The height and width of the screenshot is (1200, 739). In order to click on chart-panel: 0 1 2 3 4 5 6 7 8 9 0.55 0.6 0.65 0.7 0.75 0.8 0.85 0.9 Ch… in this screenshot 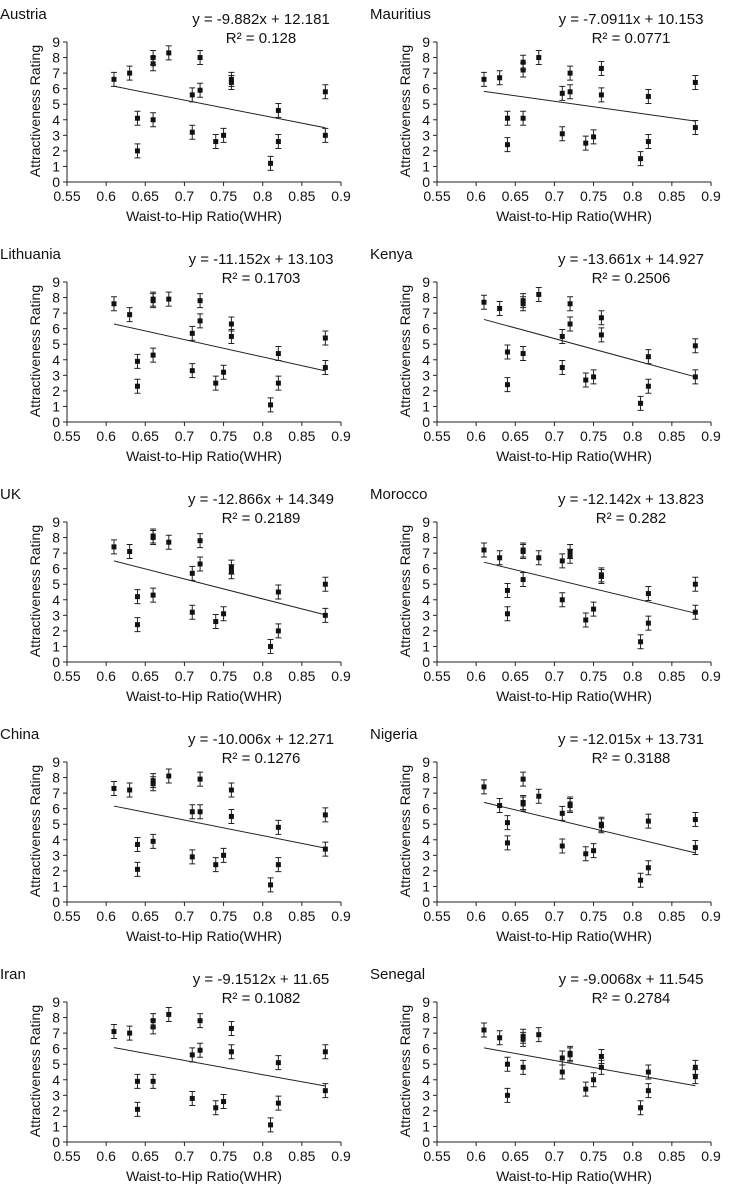, I will do `click(184, 840)`.